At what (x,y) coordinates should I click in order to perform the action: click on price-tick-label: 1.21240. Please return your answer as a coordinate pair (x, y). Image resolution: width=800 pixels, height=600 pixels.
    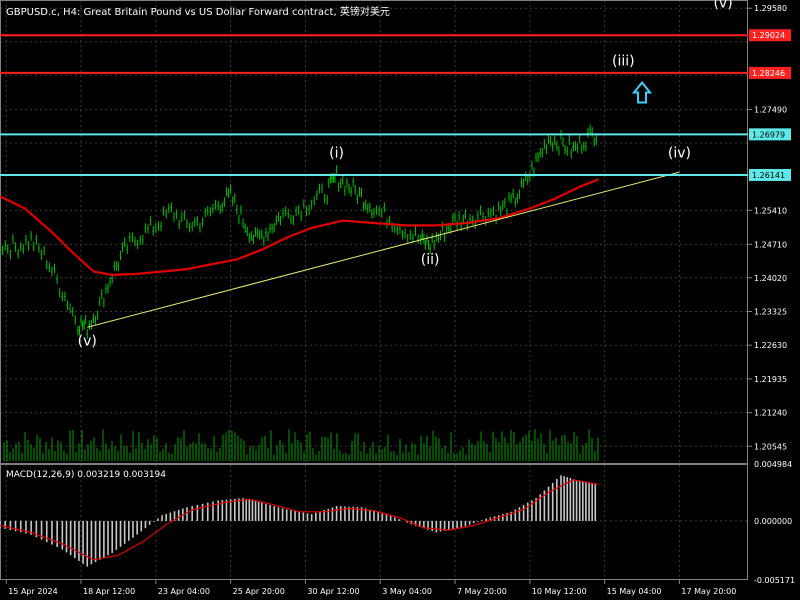
    Looking at the image, I should click on (770, 413).